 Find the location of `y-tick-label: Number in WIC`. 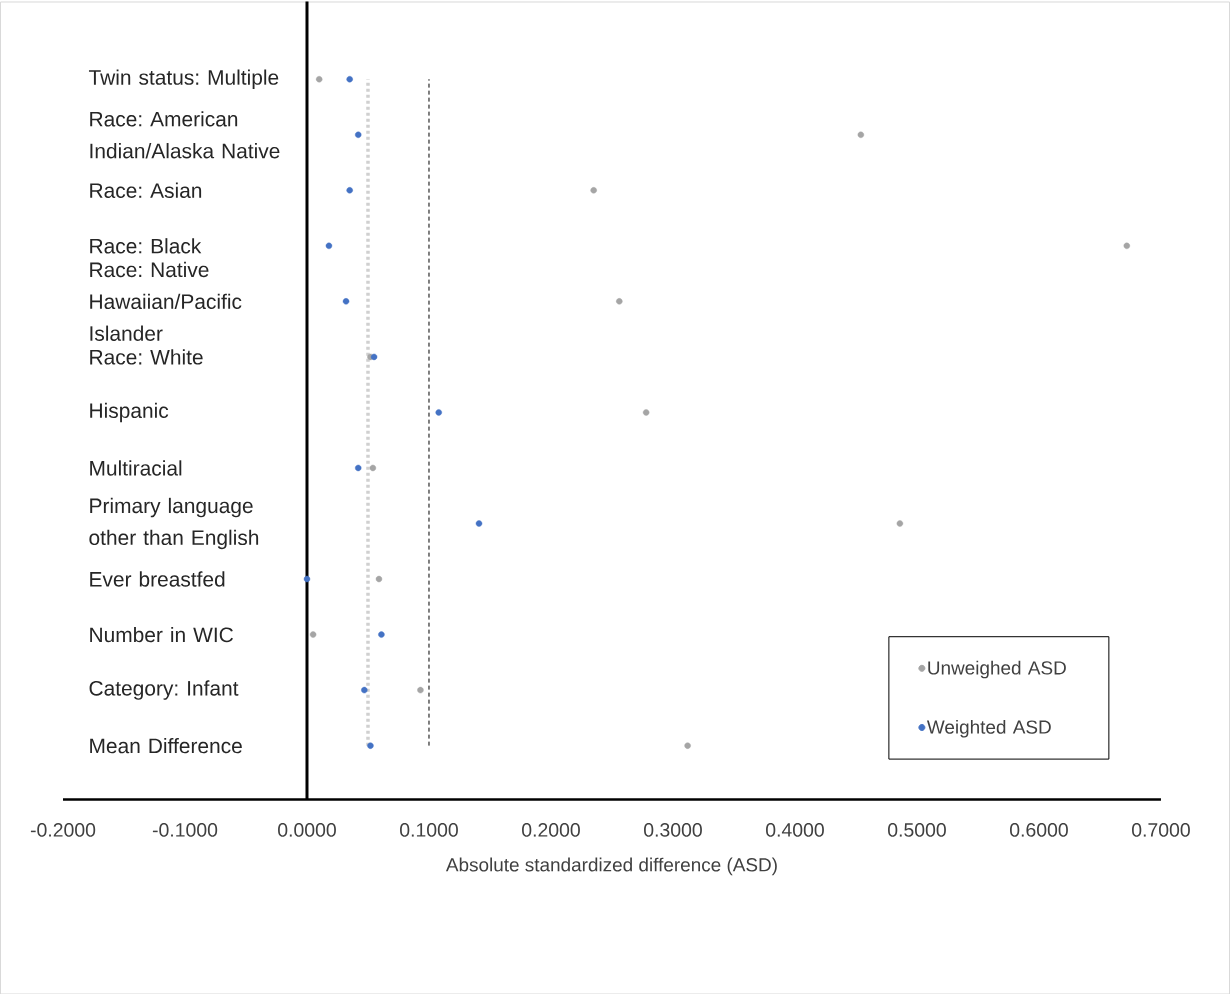

y-tick-label: Number in WIC is located at coordinates (161, 634).